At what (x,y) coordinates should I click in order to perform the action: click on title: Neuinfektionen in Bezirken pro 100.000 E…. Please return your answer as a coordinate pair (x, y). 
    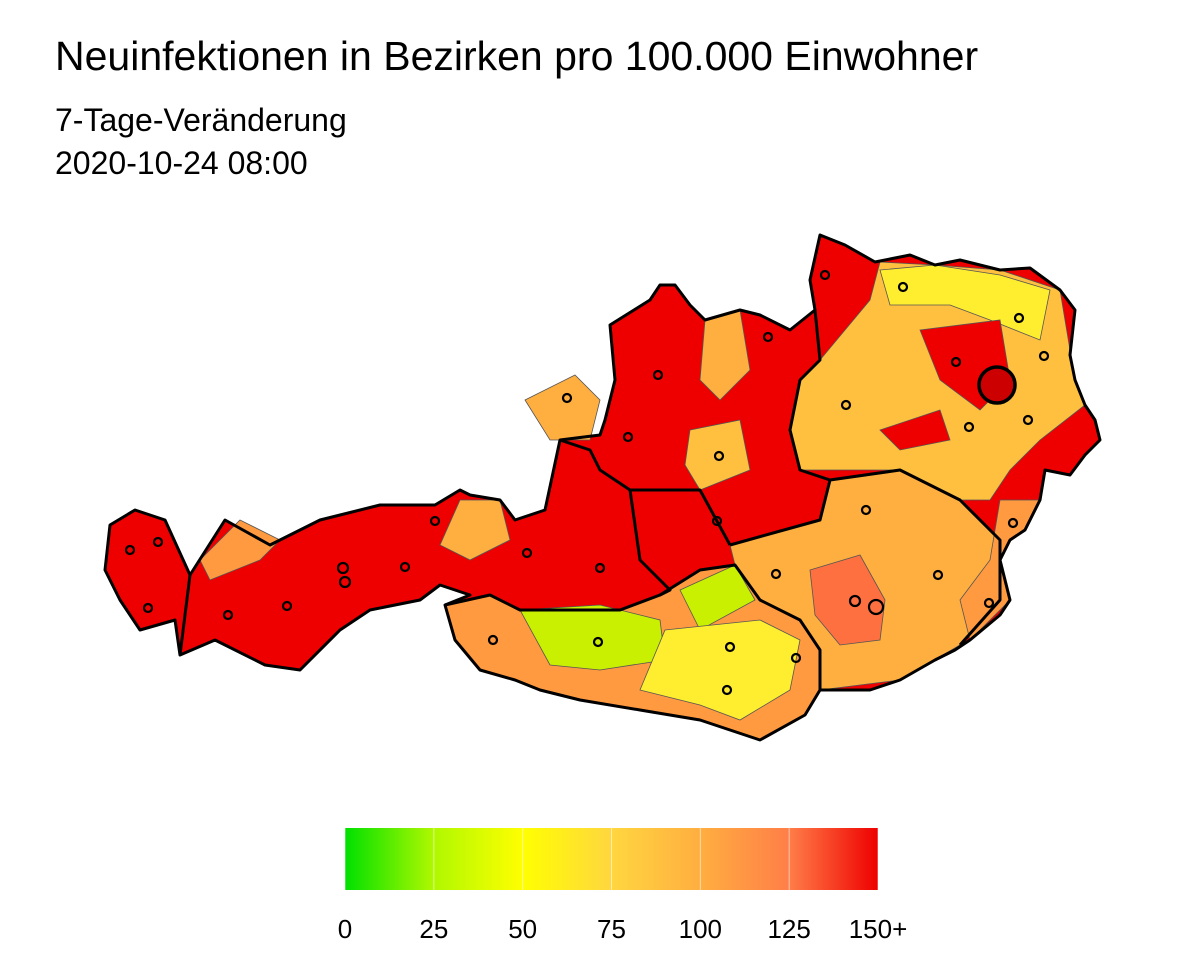
    Looking at the image, I should click on (516, 56).